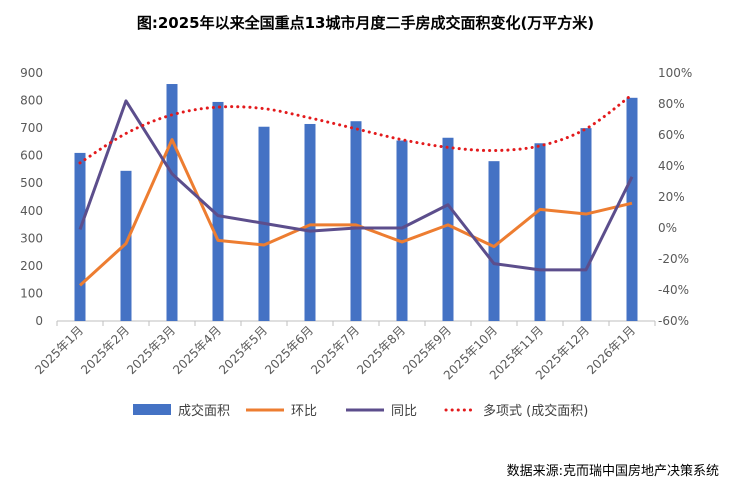  I want to click on y2-tick-label: 20%, so click(671, 197).